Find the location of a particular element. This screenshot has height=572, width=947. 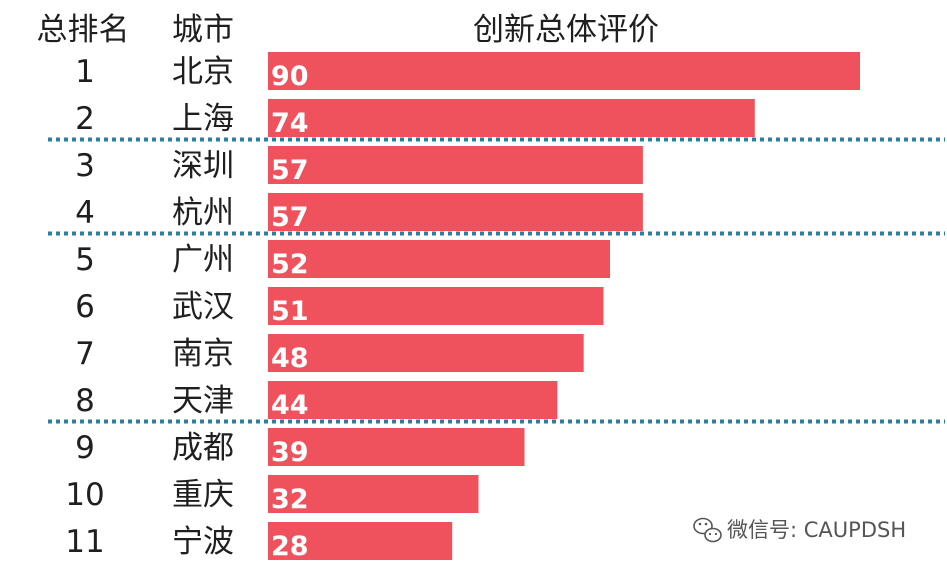

chart-row: 10 重庆 32 is located at coordinates (272, 495).